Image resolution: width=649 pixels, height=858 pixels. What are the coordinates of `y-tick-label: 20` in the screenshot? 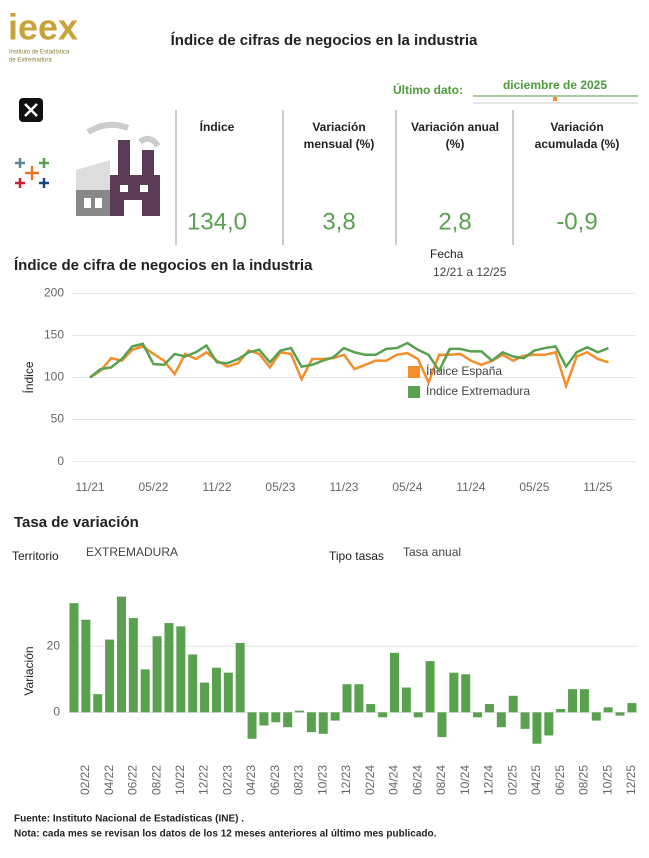 It's located at (54, 645).